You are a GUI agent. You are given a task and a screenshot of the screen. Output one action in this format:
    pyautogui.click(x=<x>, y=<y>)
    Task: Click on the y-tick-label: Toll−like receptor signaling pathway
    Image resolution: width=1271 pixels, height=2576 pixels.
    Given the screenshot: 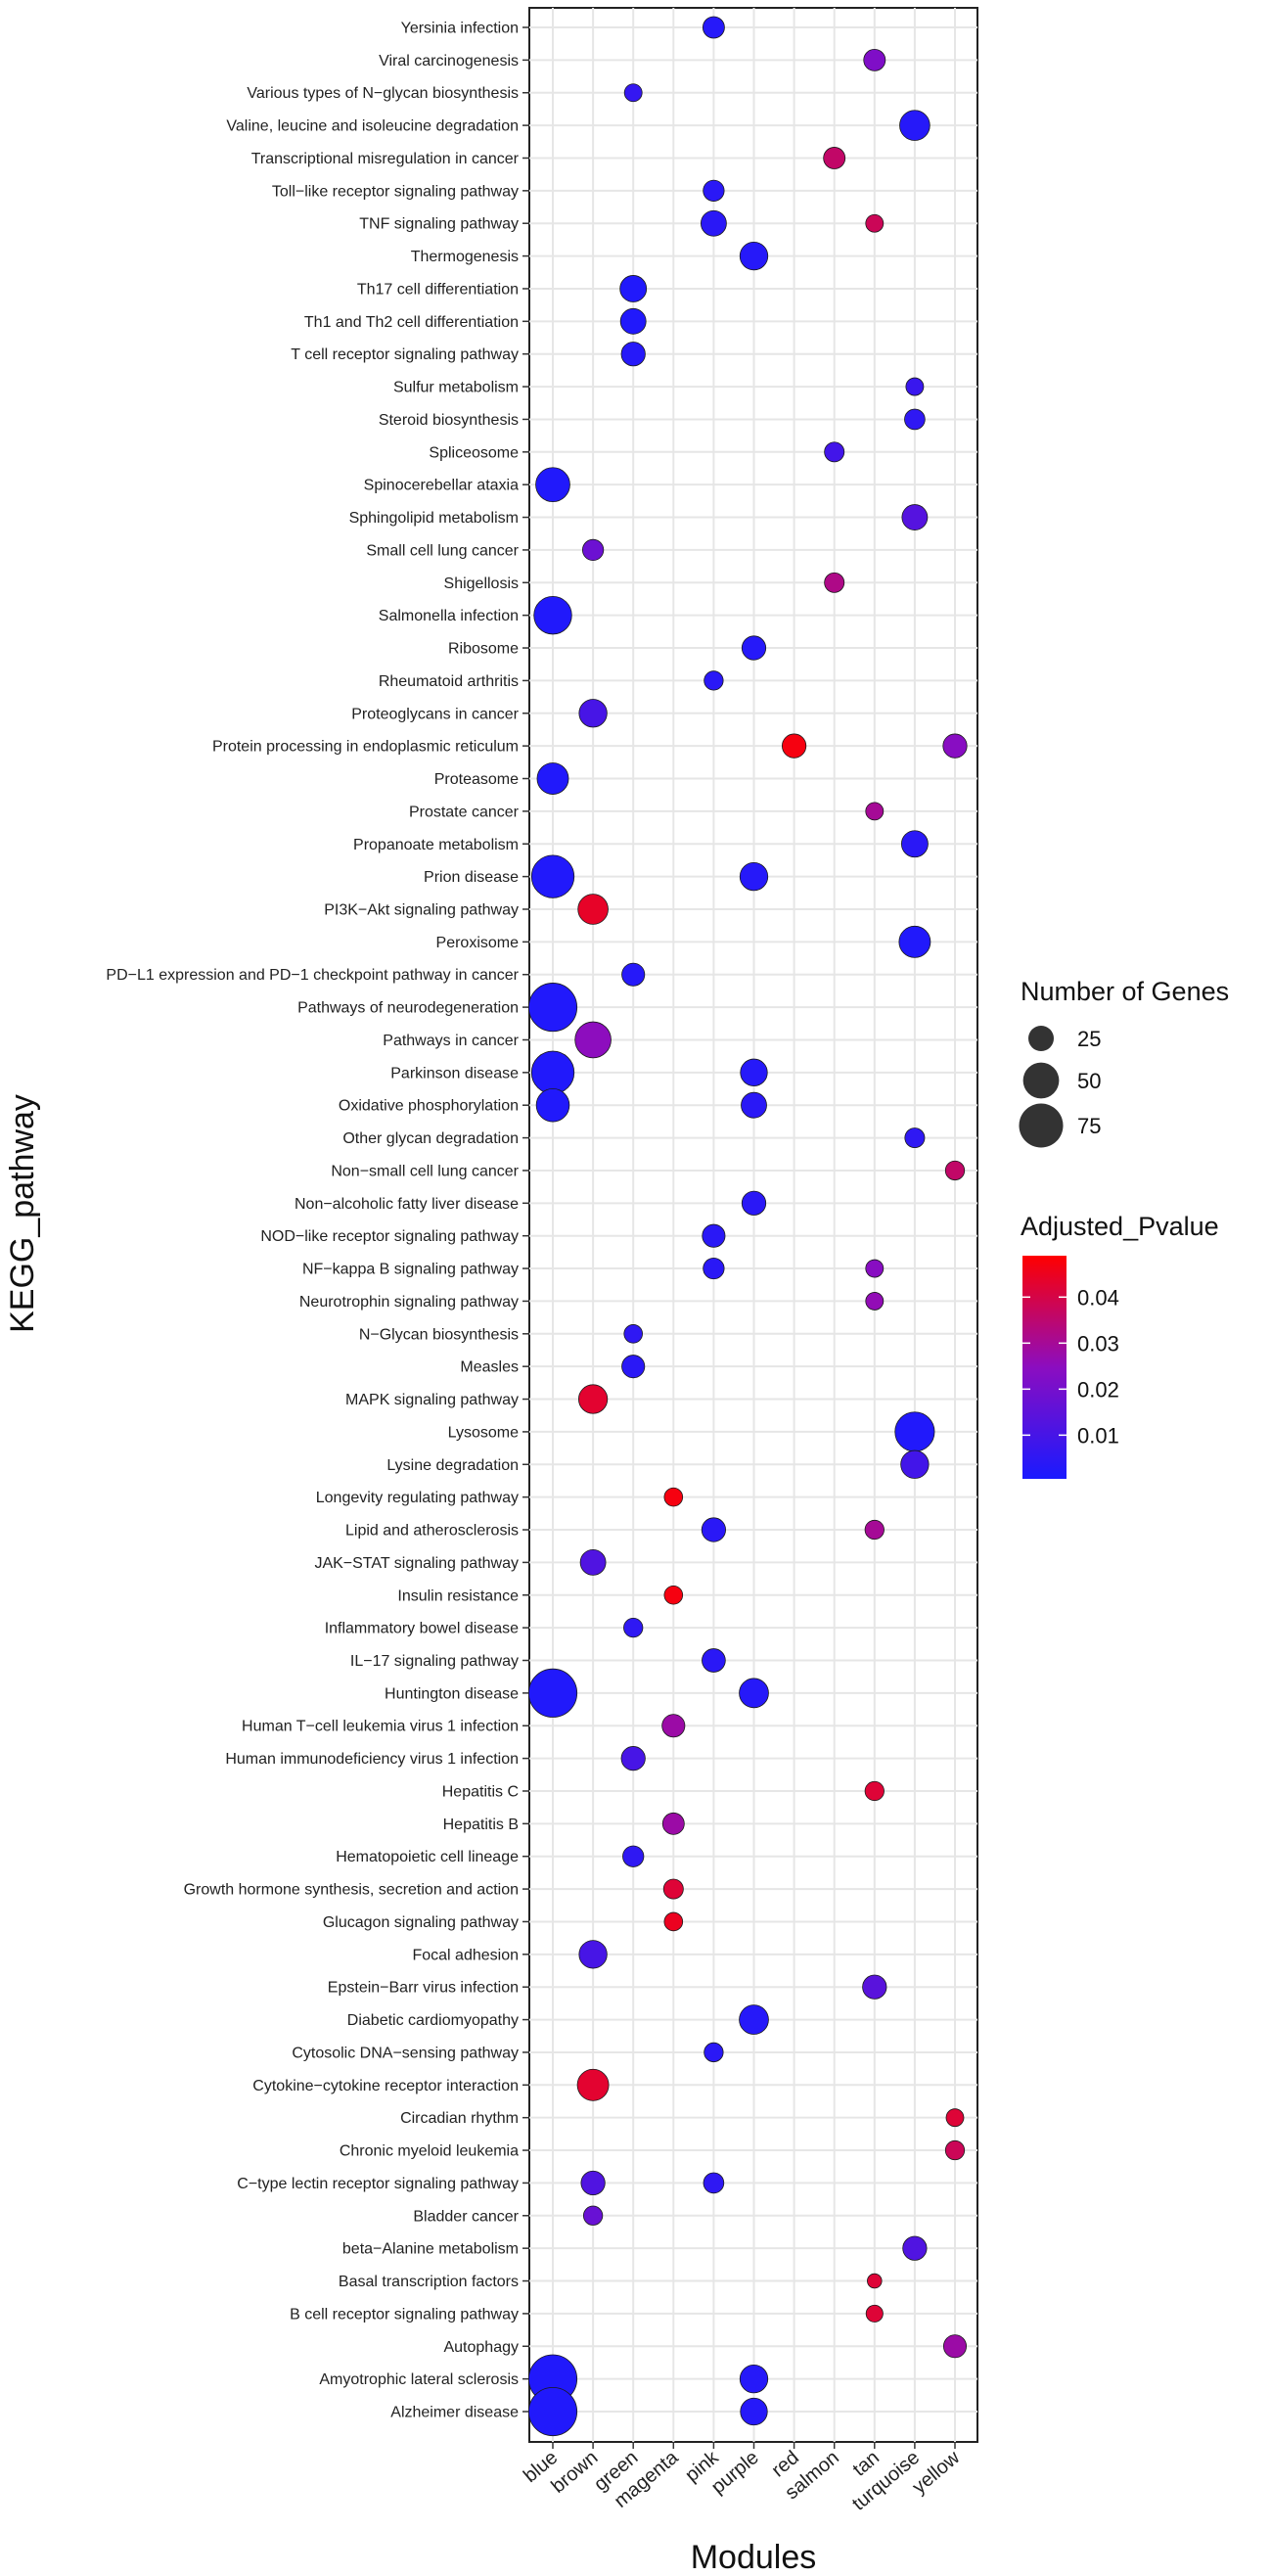 What is the action you would take?
    pyautogui.click(x=395, y=191)
    